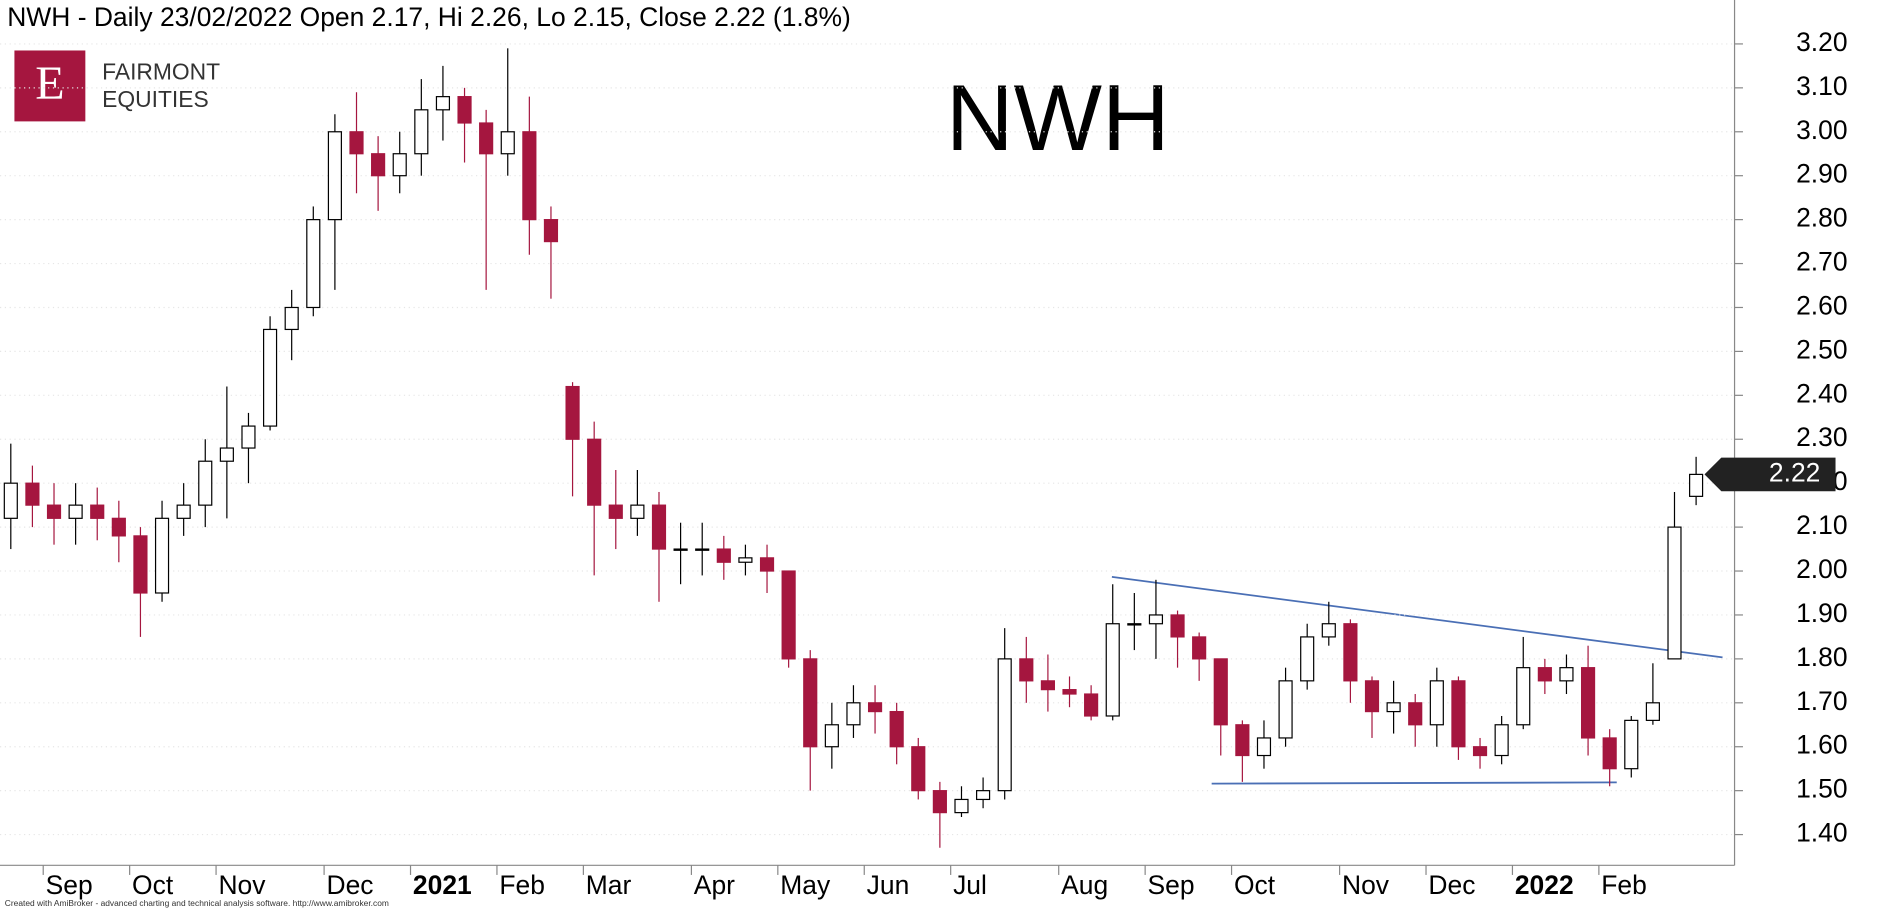 Image resolution: width=1880 pixels, height=911 pixels. What do you see at coordinates (888, 885) in the screenshot?
I see `x-tick-label: Jun` at bounding box center [888, 885].